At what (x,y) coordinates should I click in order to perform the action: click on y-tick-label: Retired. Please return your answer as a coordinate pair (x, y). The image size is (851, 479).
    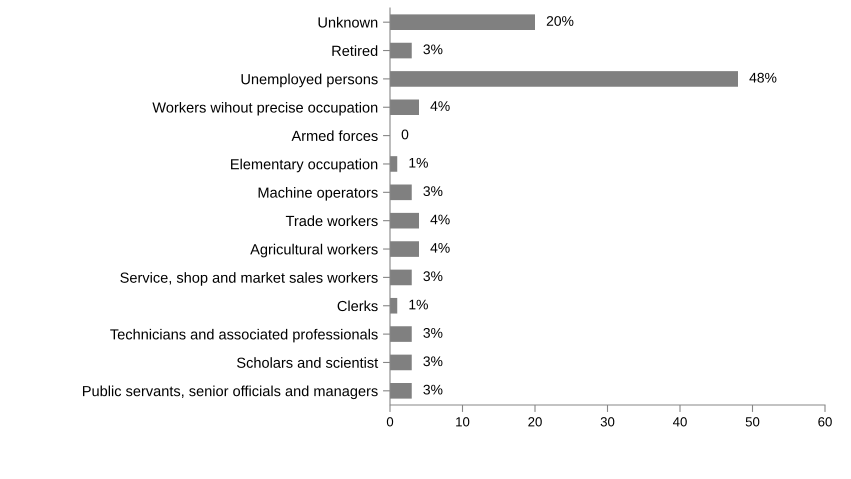
    Looking at the image, I should click on (355, 50).